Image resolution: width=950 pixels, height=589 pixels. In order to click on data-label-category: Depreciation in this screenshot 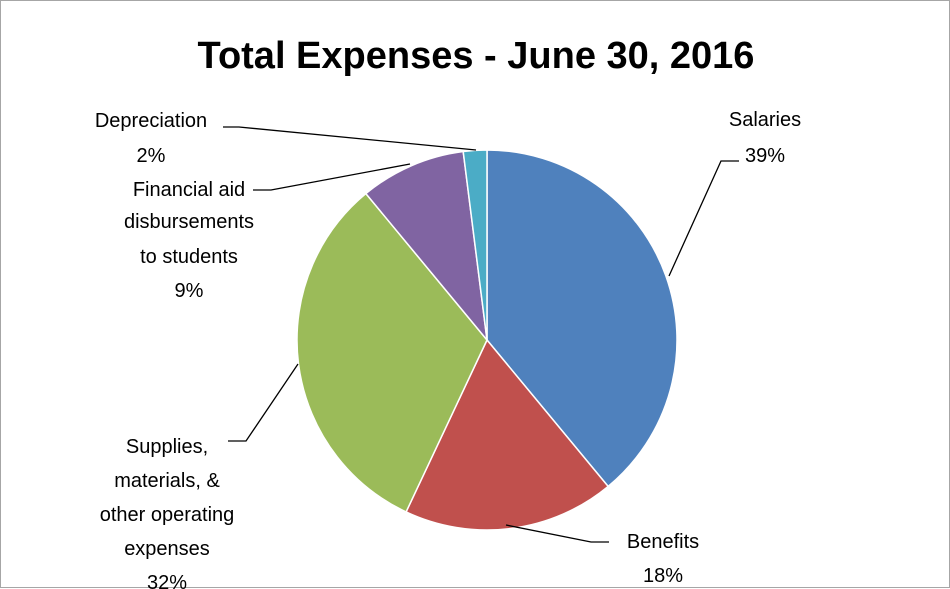, I will do `click(151, 121)`.